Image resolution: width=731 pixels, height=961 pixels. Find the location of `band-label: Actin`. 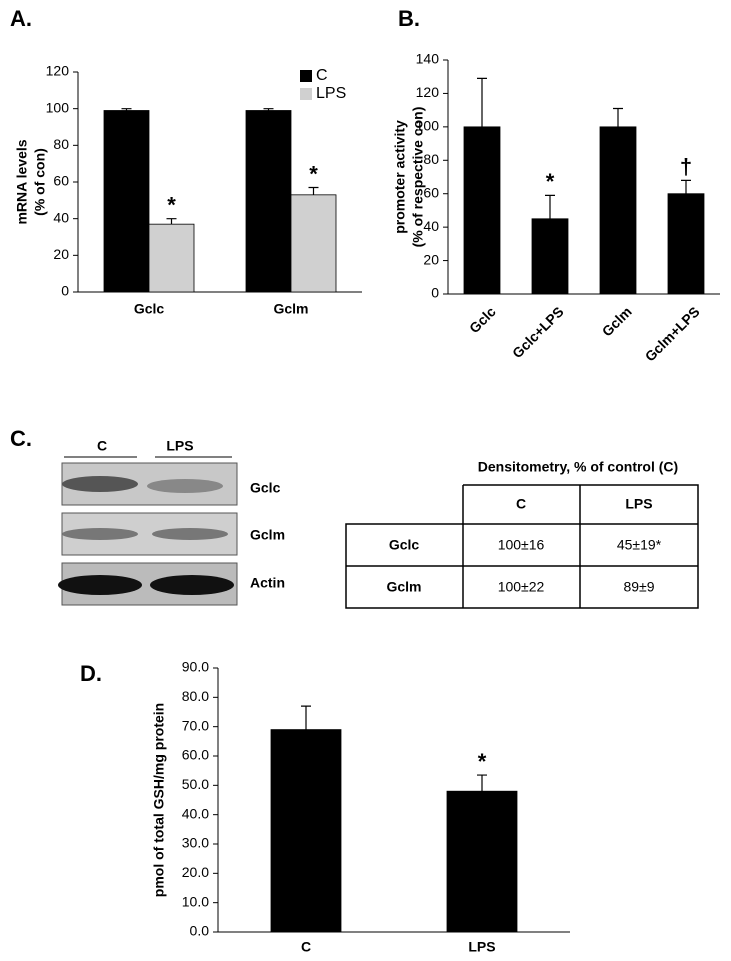

band-label: Actin is located at coordinates (267, 583).